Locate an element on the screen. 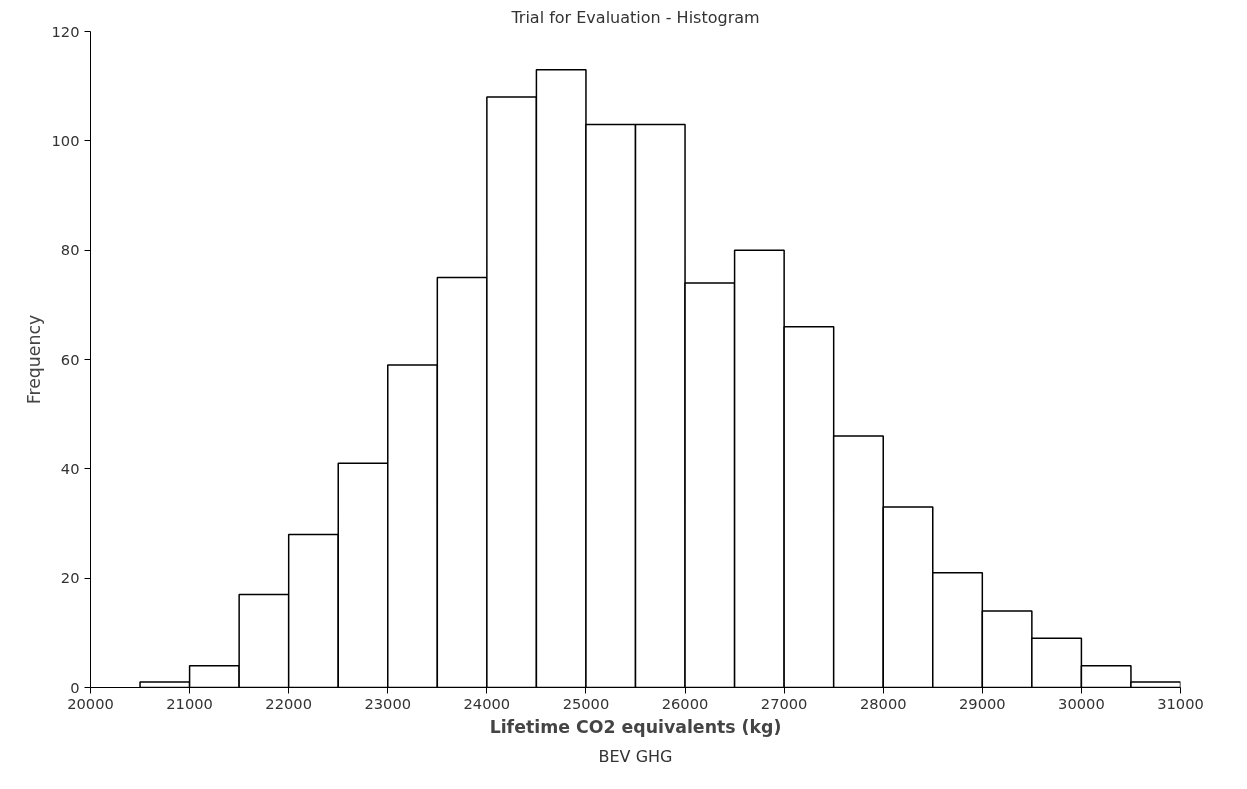 The image size is (1247, 789). x-tick-label: 27000 is located at coordinates (784, 703).